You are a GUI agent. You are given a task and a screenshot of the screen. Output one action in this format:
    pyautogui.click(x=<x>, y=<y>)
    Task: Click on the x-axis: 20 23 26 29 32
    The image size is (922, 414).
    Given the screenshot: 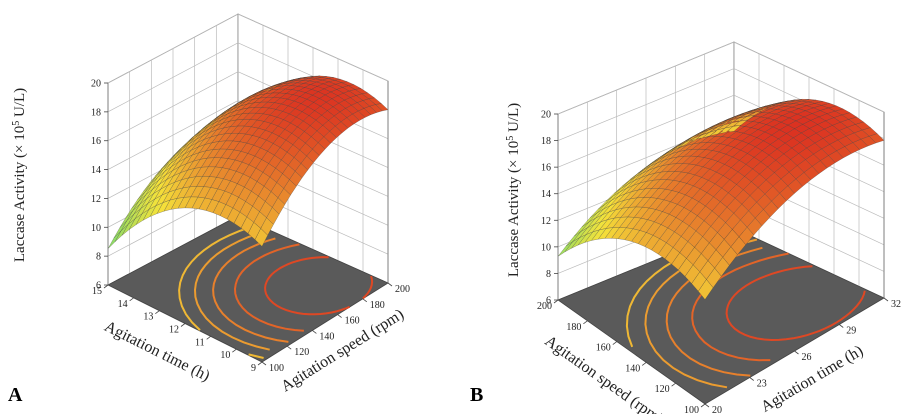 What is the action you would take?
    pyautogui.click(x=802, y=355)
    